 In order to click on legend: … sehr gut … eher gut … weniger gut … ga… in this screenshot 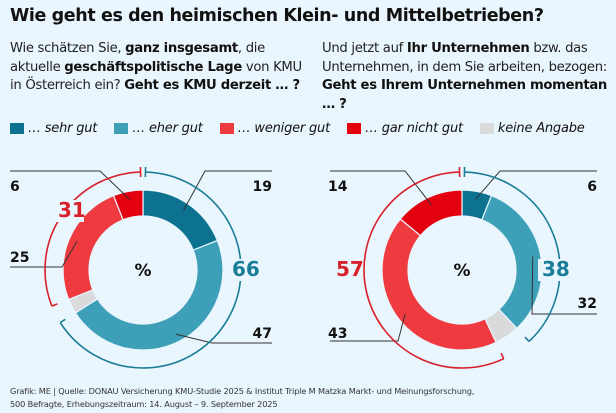, I will do `click(306, 128)`.